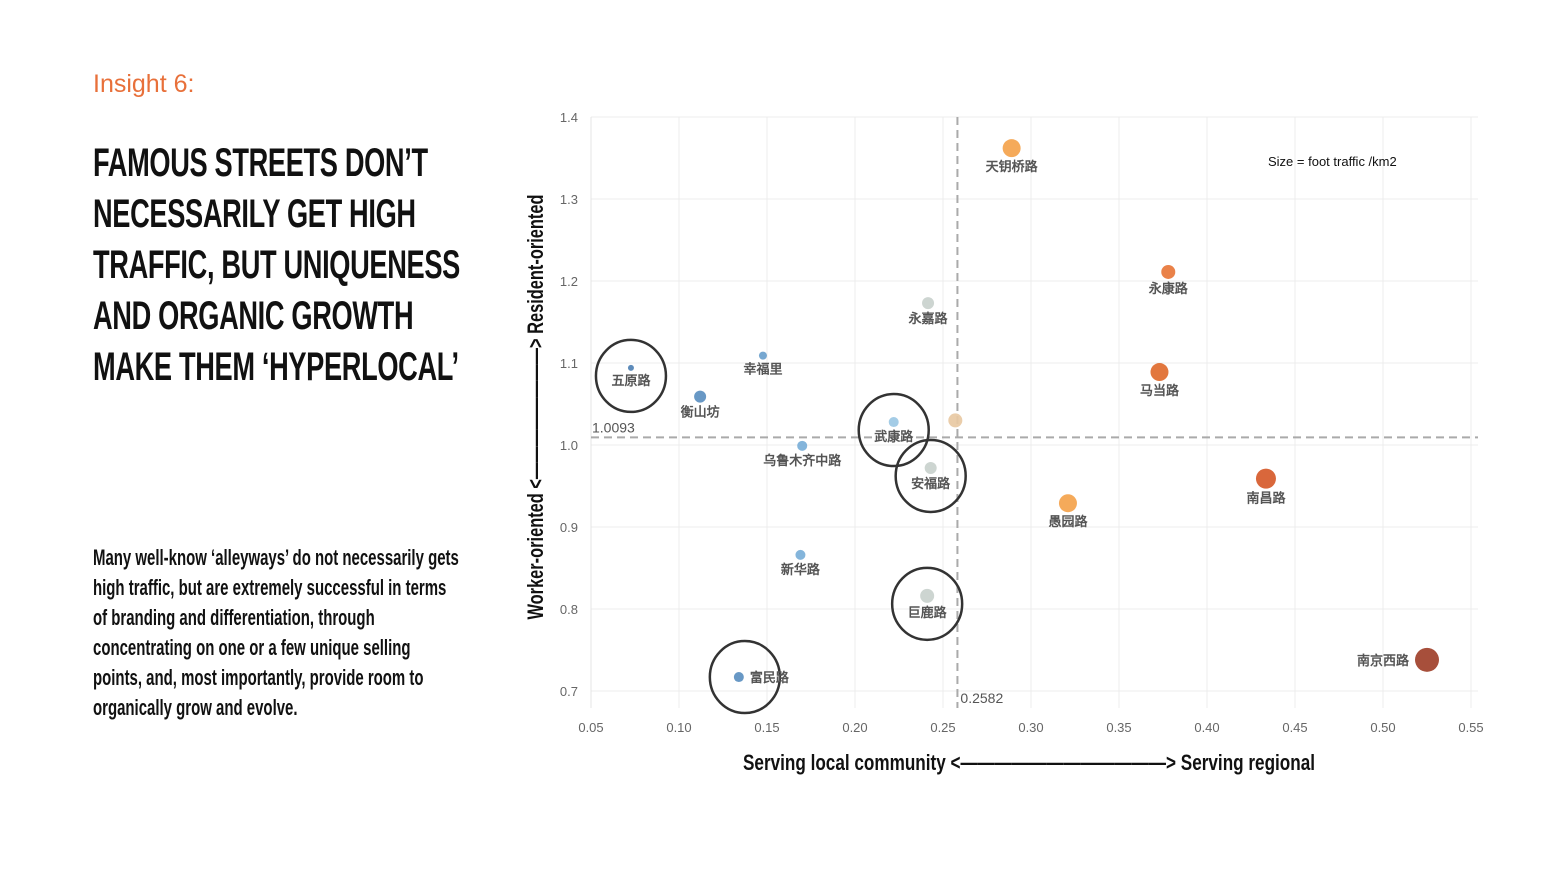 This screenshot has height=870, width=1546. What do you see at coordinates (1470, 727) in the screenshot?
I see `x-tick-label: 0.55` at bounding box center [1470, 727].